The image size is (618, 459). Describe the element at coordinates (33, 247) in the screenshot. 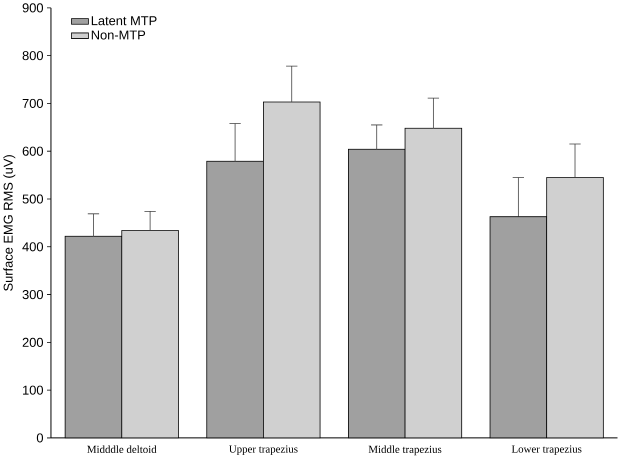

I see `y-tick-label: 400` at that location.